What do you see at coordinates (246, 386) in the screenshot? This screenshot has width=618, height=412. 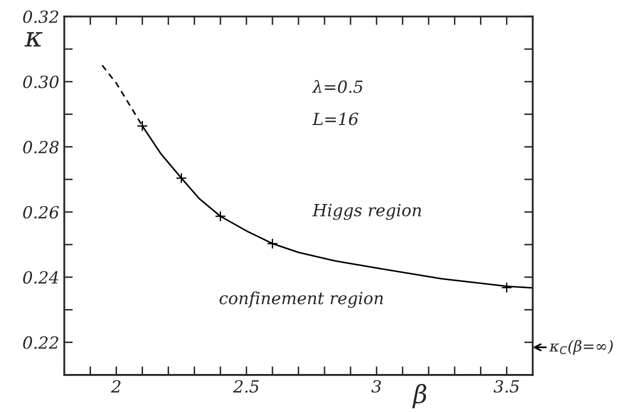 I see `x-tick-label: 2.5` at bounding box center [246, 386].